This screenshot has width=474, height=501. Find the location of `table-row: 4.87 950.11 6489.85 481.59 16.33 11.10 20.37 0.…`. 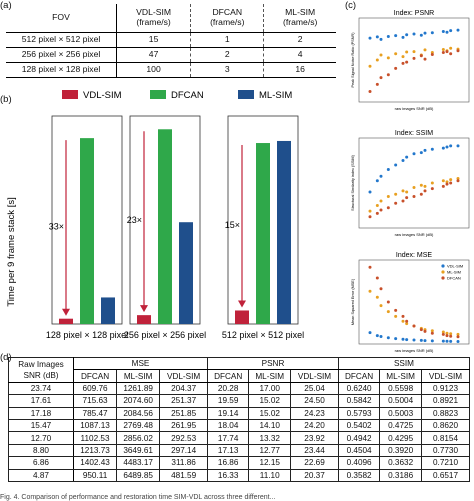

table-row: 4.87 950.11 6489.85 481.59 16.33 11.10 20.37 0.… is located at coordinates (239, 475).